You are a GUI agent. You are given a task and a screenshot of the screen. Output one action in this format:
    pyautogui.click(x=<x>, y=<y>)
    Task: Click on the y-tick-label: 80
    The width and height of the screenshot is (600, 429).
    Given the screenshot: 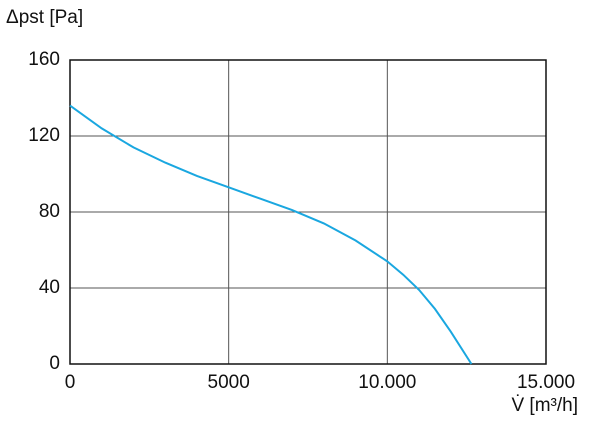 What is the action you would take?
    pyautogui.click(x=49, y=211)
    